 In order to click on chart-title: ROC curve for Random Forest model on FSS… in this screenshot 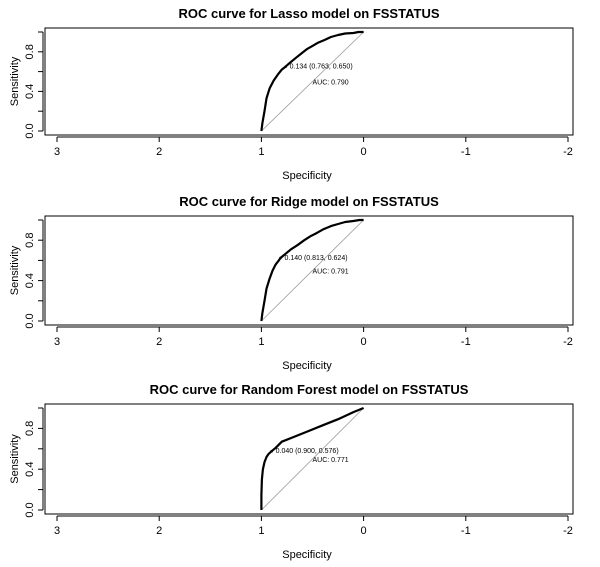, I will do `click(309, 389)`.